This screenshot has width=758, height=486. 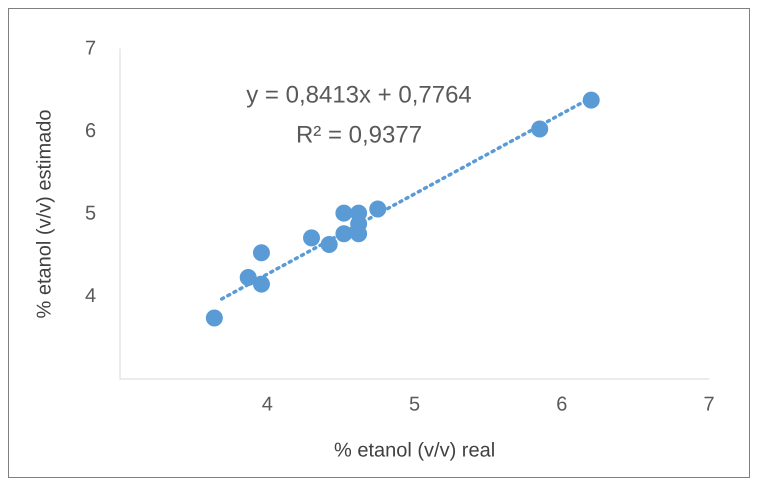 I want to click on y-tick-label: 7, so click(x=90, y=49).